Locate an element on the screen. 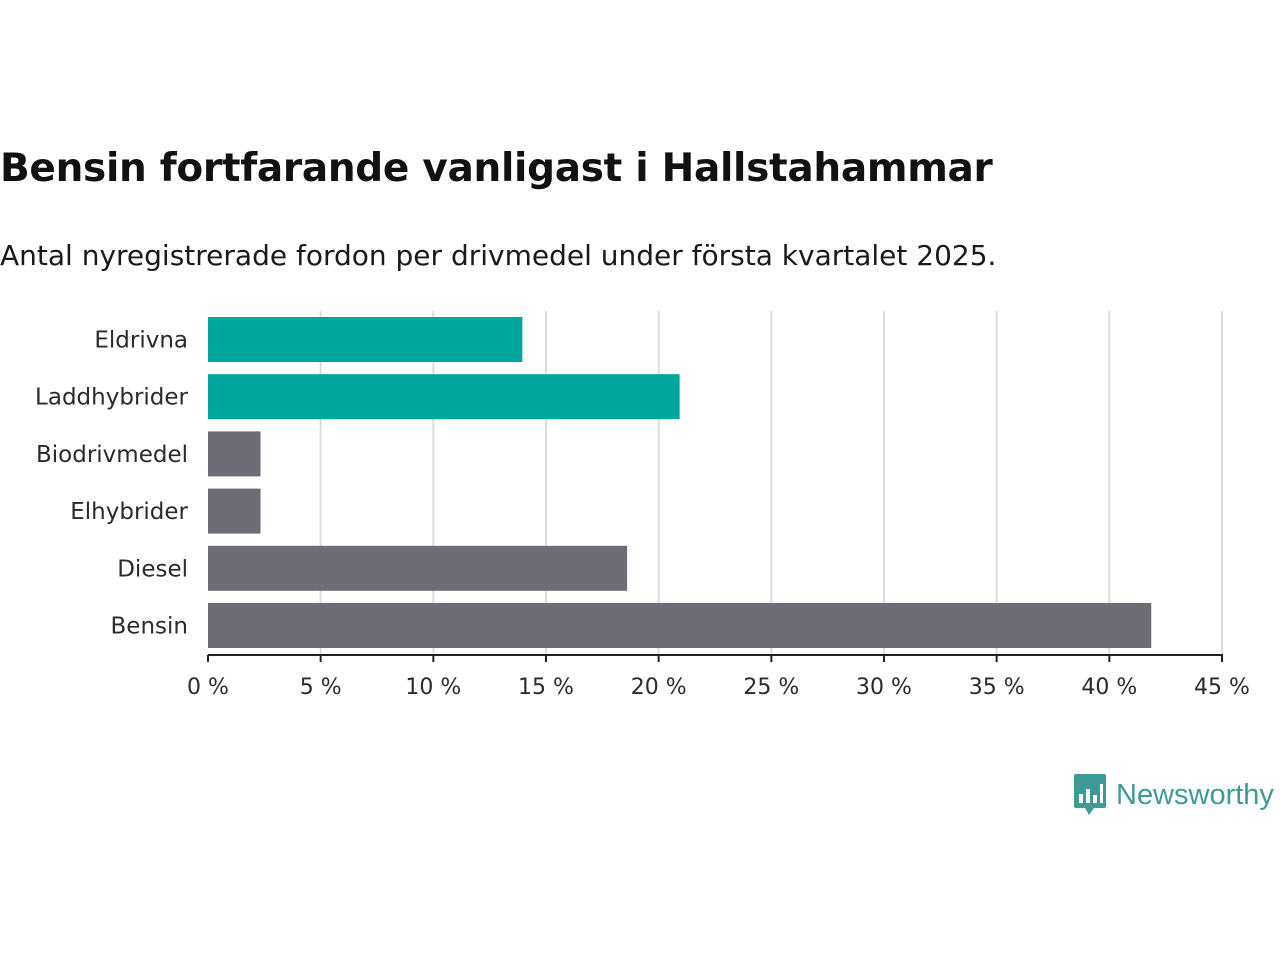 The width and height of the screenshot is (1280, 960). category-label: Laddhybrider is located at coordinates (111, 398).